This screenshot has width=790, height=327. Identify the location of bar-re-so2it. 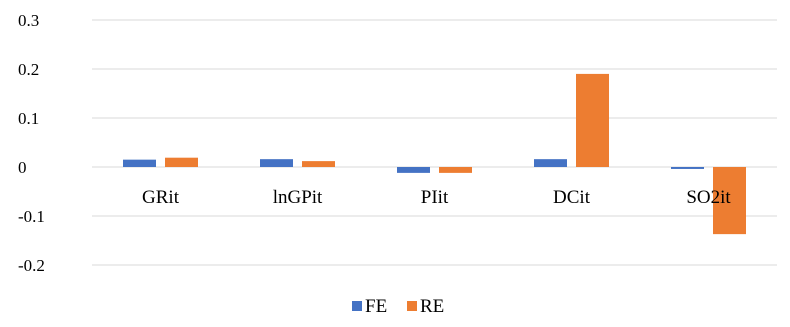
(729, 201).